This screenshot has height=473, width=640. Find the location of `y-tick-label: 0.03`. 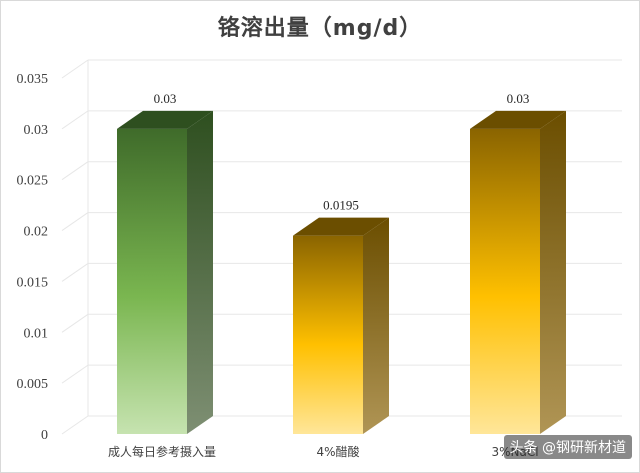

y-tick-label: 0.03 is located at coordinates (36, 130).